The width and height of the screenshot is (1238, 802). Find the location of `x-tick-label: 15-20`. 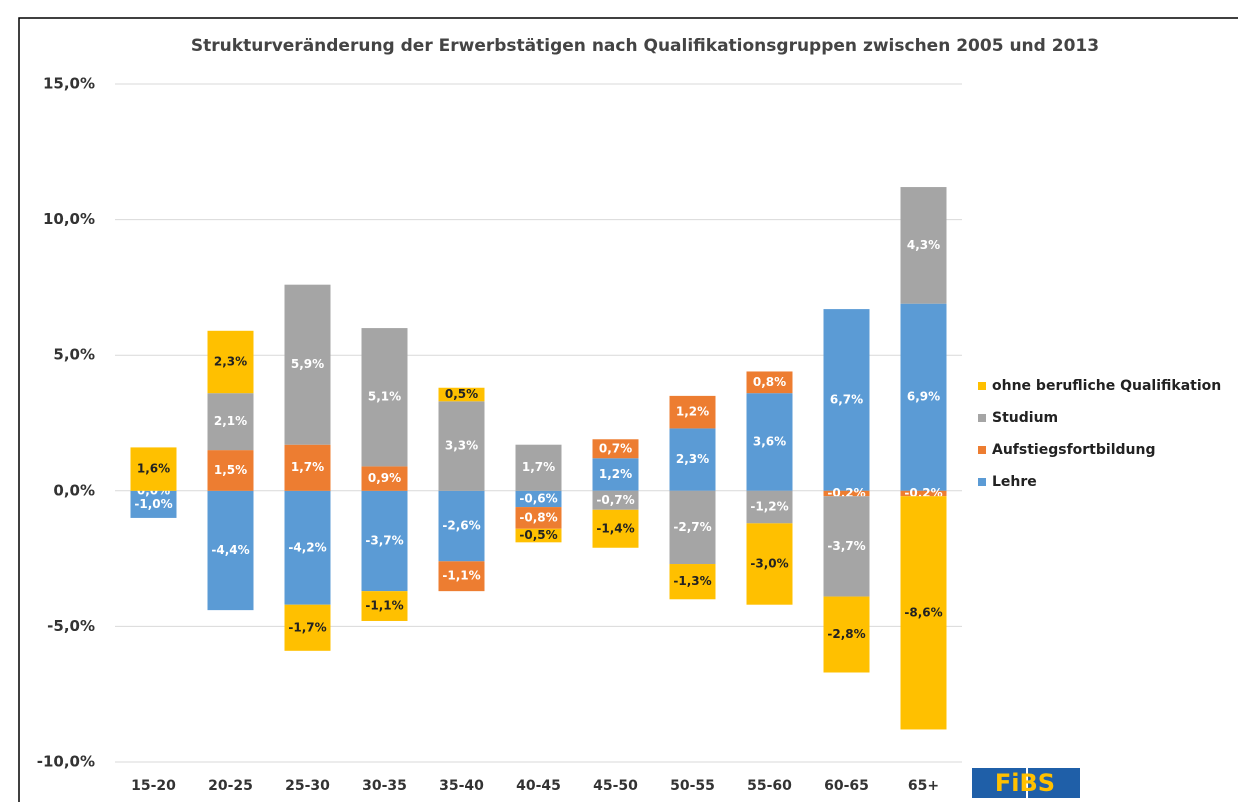

x-tick-label: 15-20 is located at coordinates (153, 786).